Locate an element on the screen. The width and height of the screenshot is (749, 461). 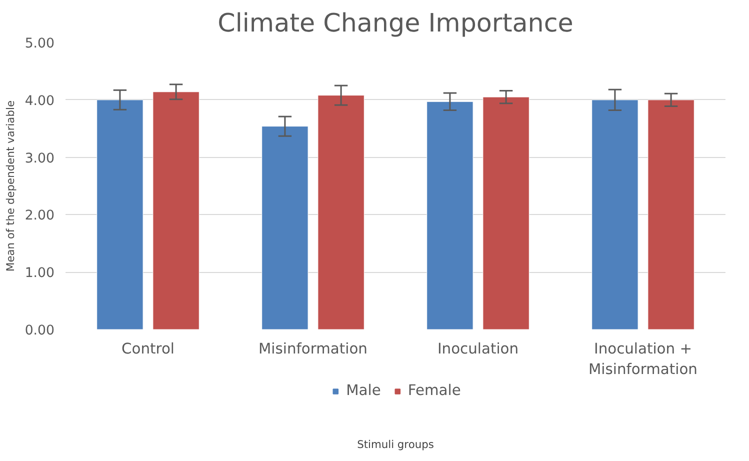
legend-label: Male is located at coordinates (363, 390).